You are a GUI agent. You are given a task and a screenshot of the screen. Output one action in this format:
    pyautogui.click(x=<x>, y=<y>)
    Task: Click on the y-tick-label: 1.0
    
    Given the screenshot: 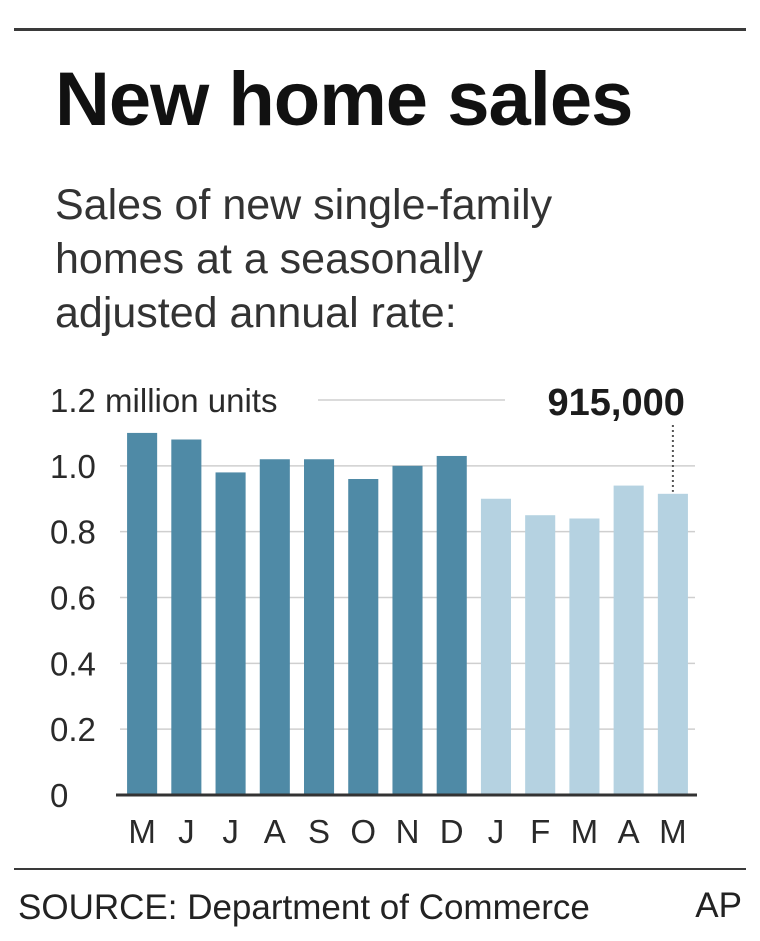 What is the action you would take?
    pyautogui.click(x=73, y=466)
    